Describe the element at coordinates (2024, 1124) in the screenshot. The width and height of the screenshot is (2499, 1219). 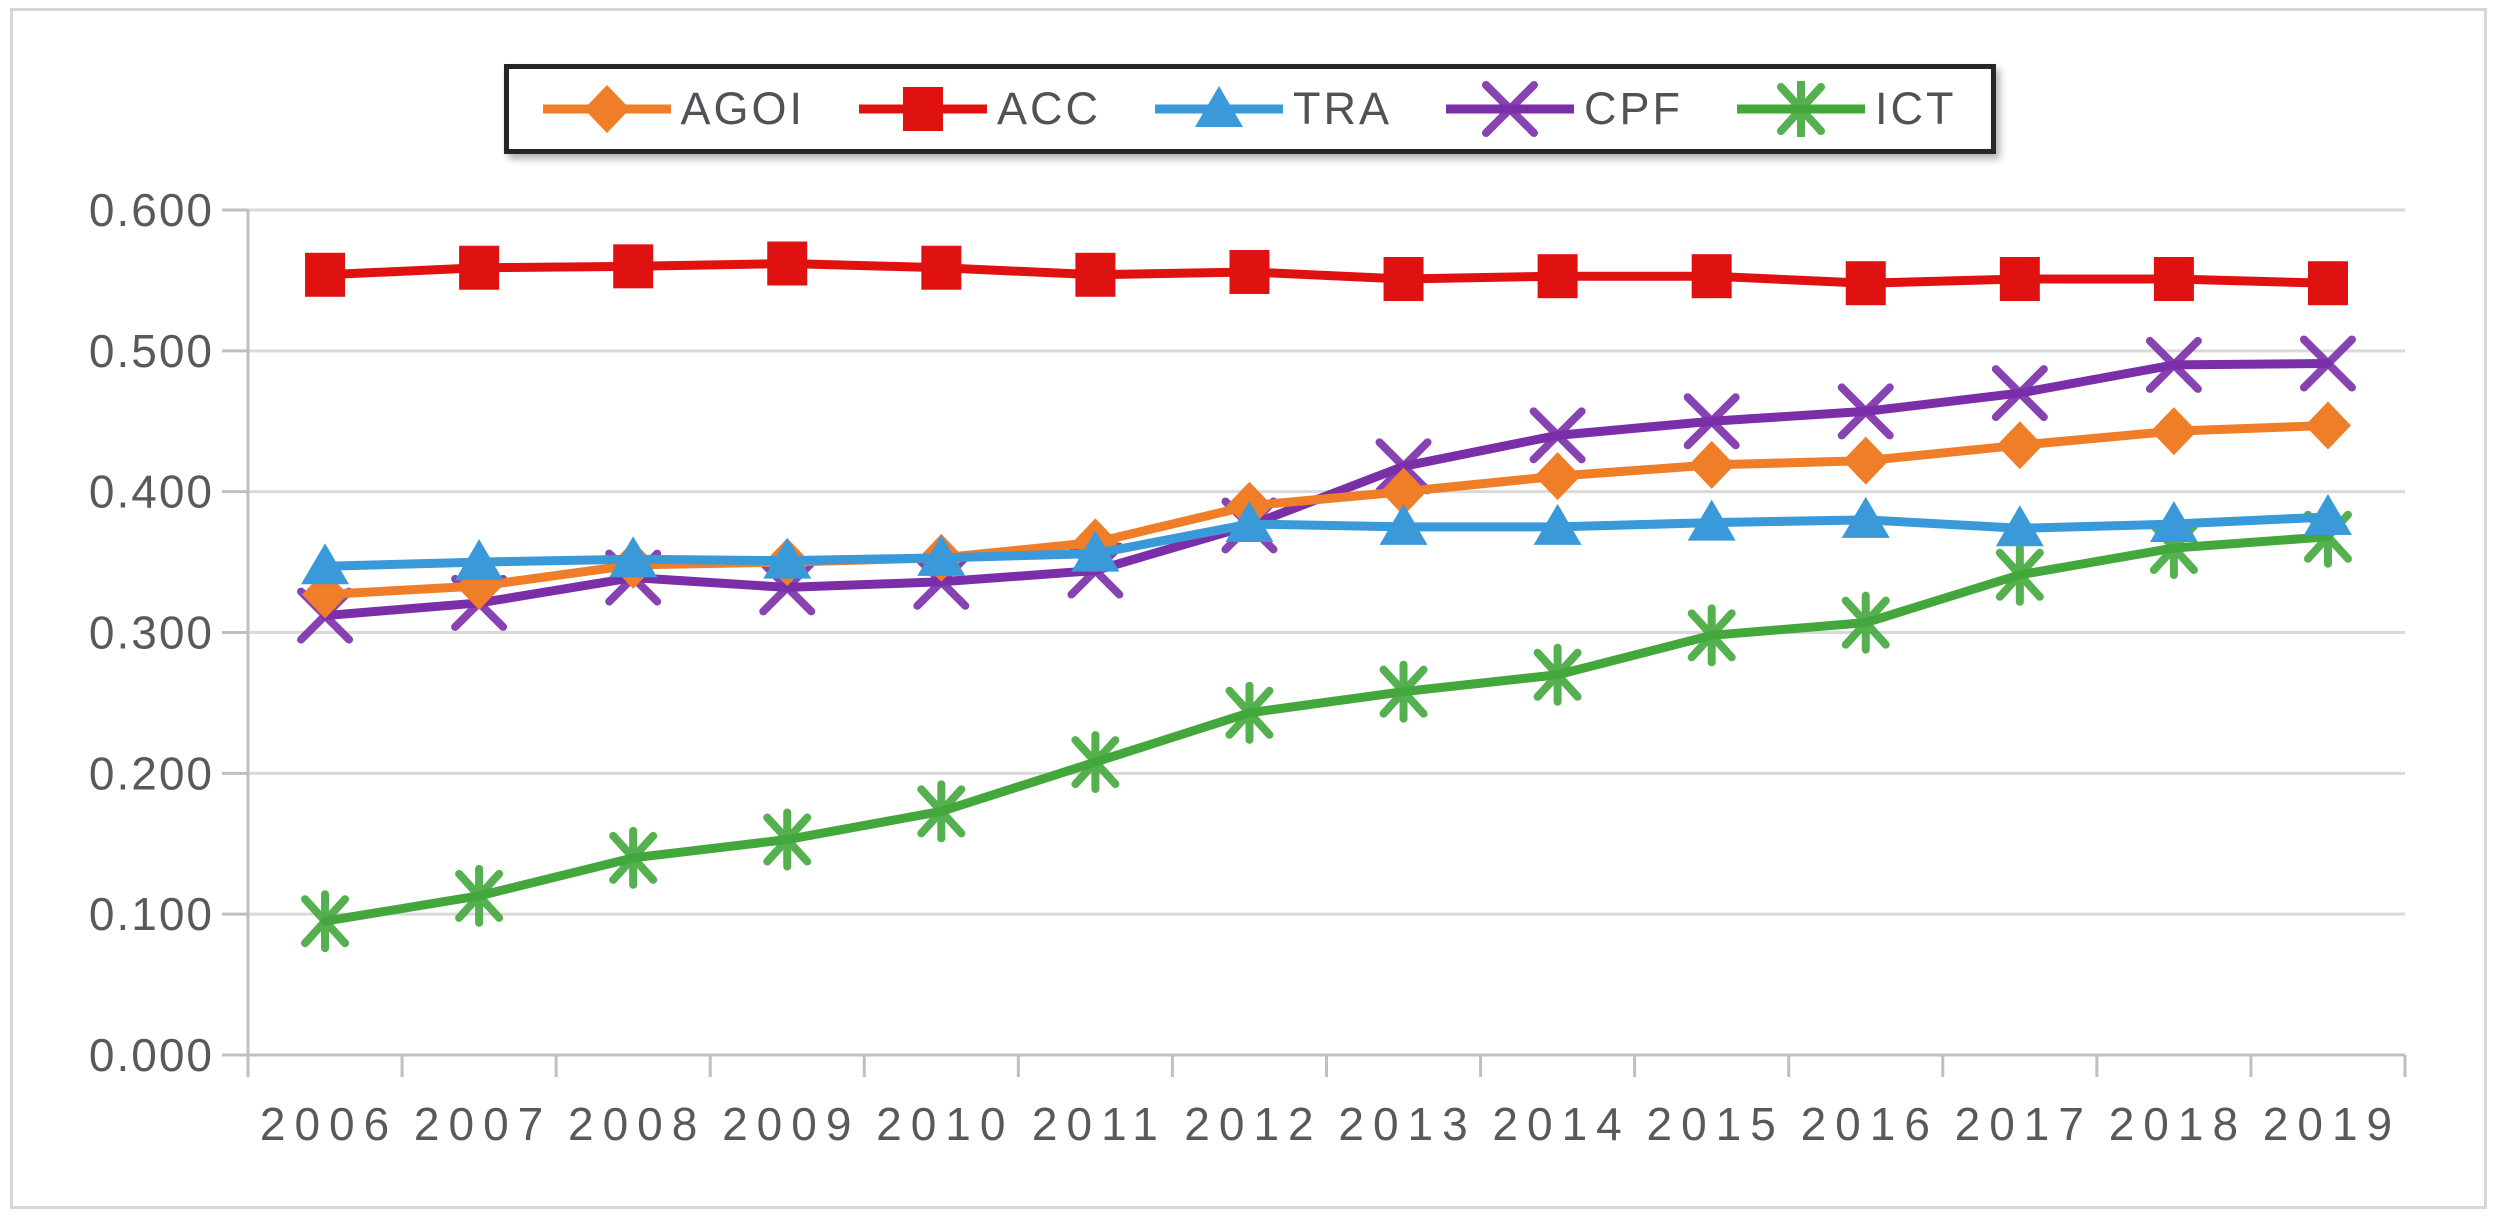
I see `x-axis-tick-label: 2017` at that location.